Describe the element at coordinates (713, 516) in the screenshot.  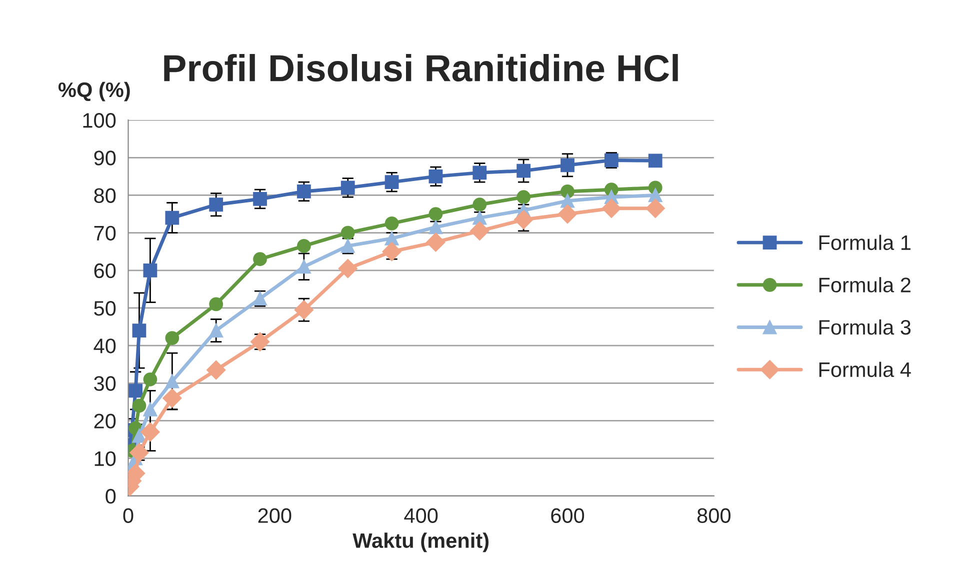
I see `x-tick-label: 800` at that location.